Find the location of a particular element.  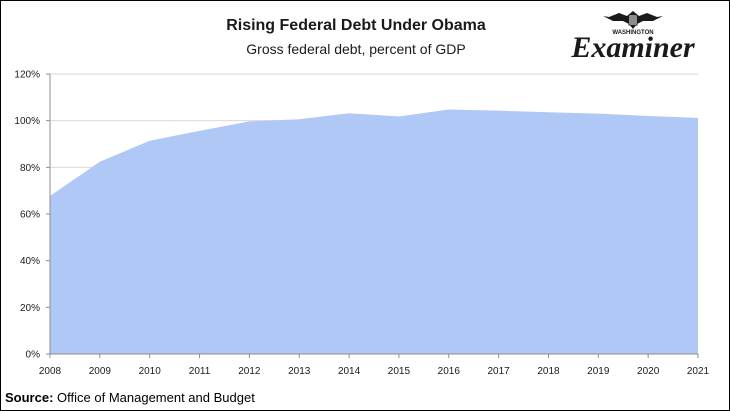

x-tick-label: 2016 is located at coordinates (449, 371).